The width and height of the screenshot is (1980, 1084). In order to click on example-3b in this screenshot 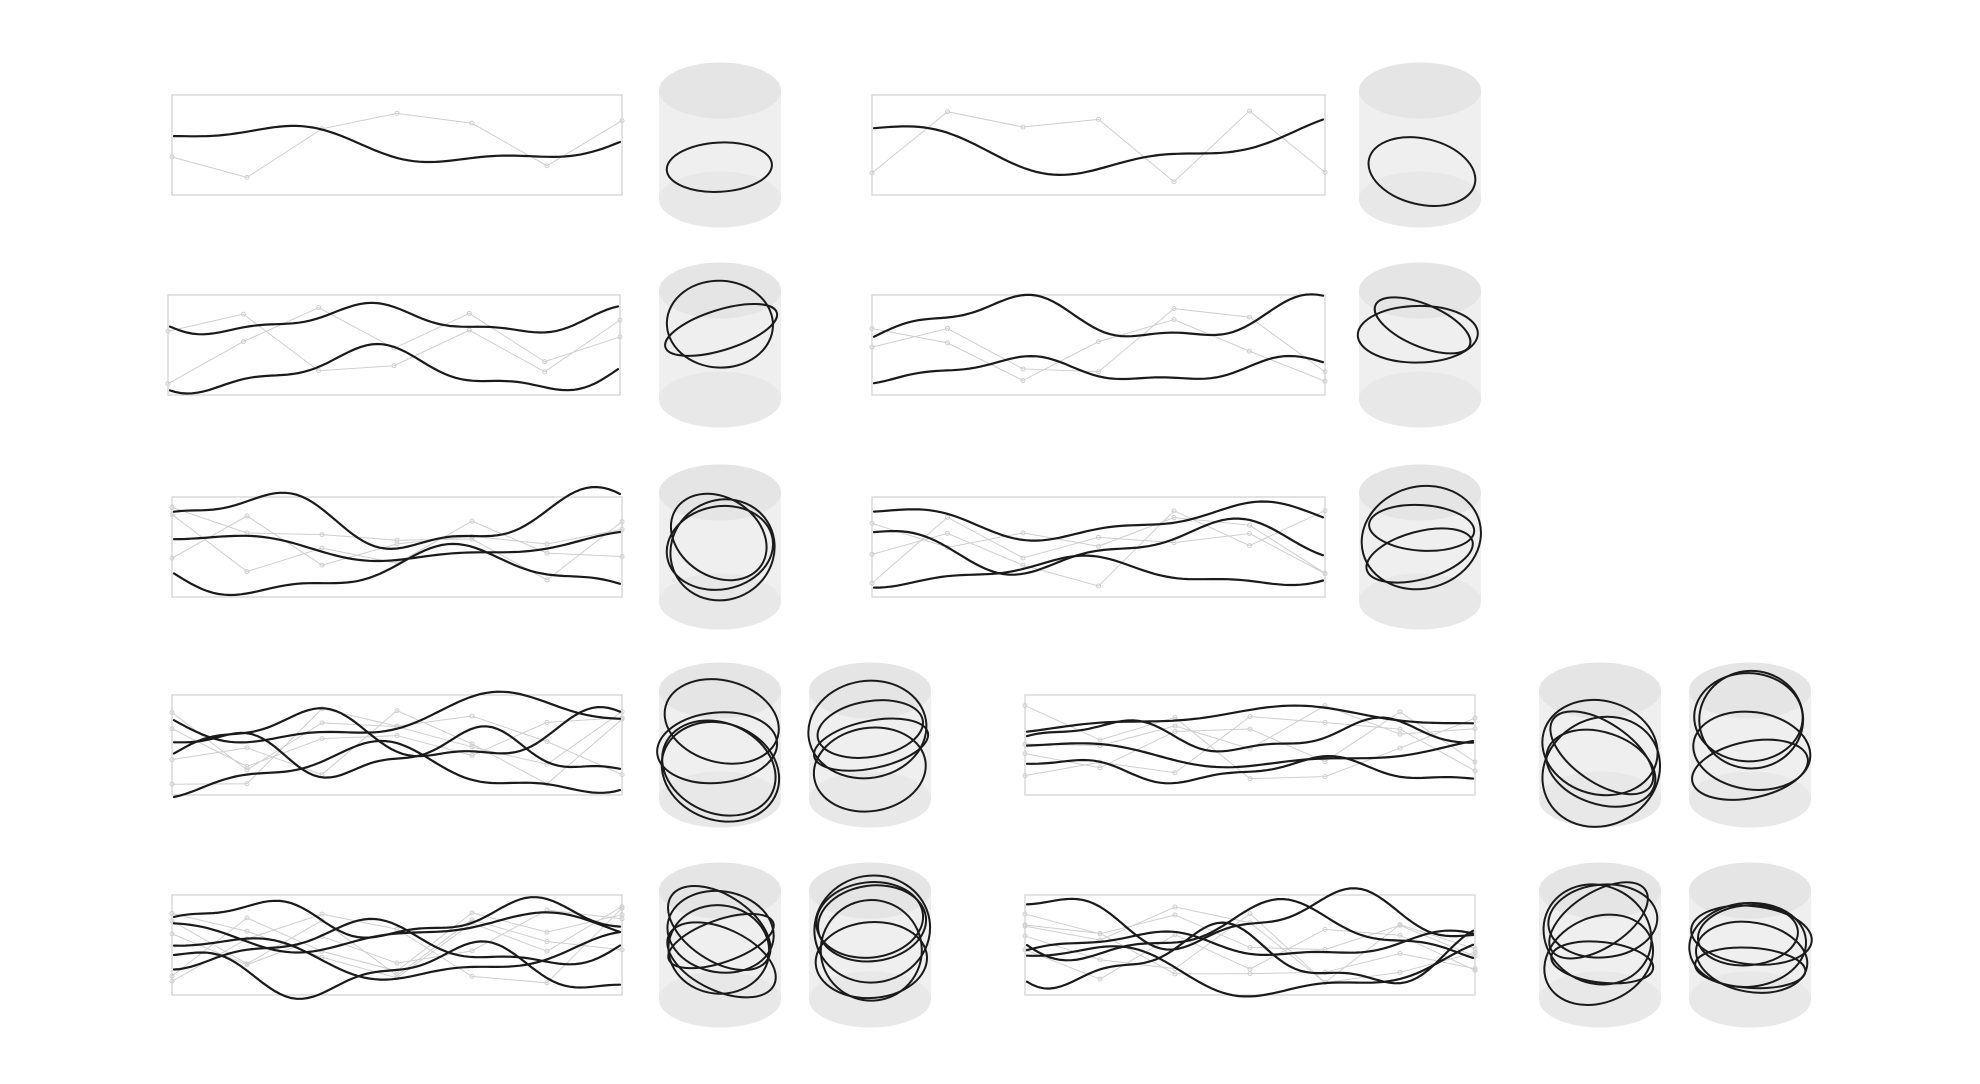, I will do `click(1175, 547)`.